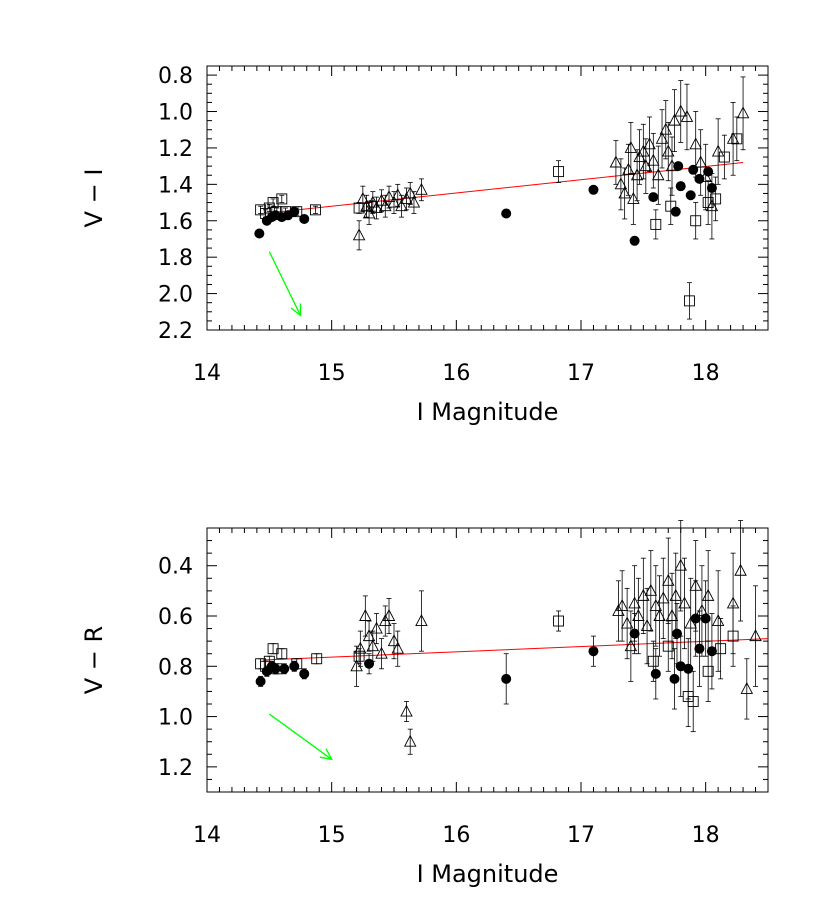 Image resolution: width=830 pixels, height=924 pixels. Describe the element at coordinates (175, 185) in the screenshot. I see `y-tick-label: 1.4` at that location.